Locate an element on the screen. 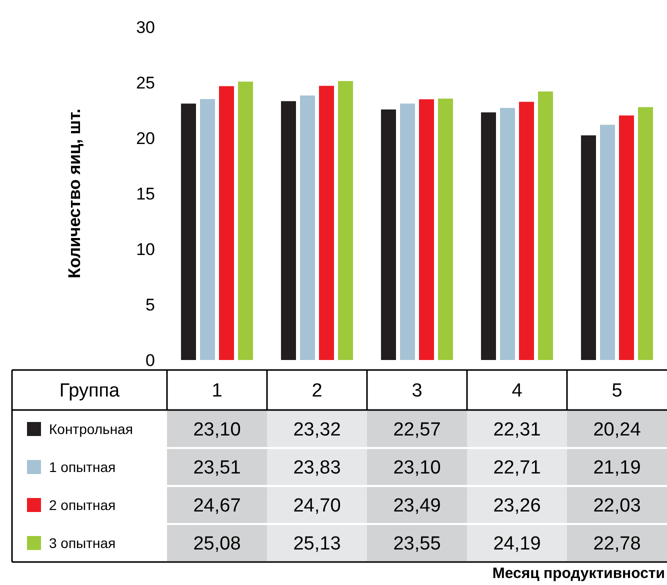  data-label: 22,71 is located at coordinates (517, 468).